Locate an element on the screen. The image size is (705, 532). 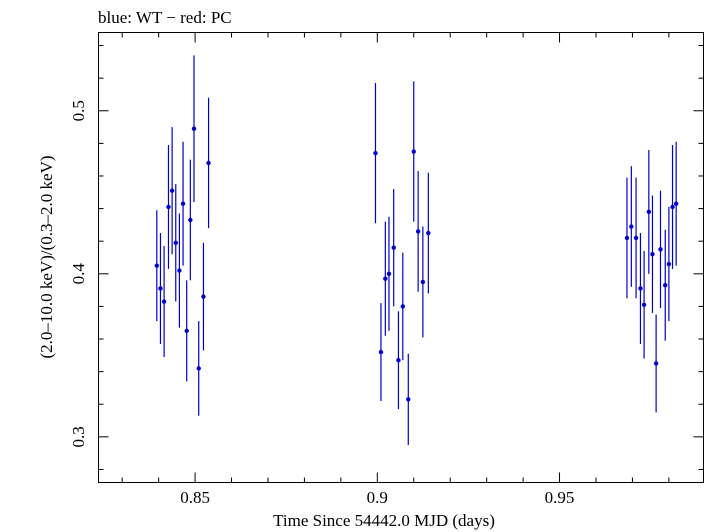
x-tick-label: 0.95 is located at coordinates (560, 497).